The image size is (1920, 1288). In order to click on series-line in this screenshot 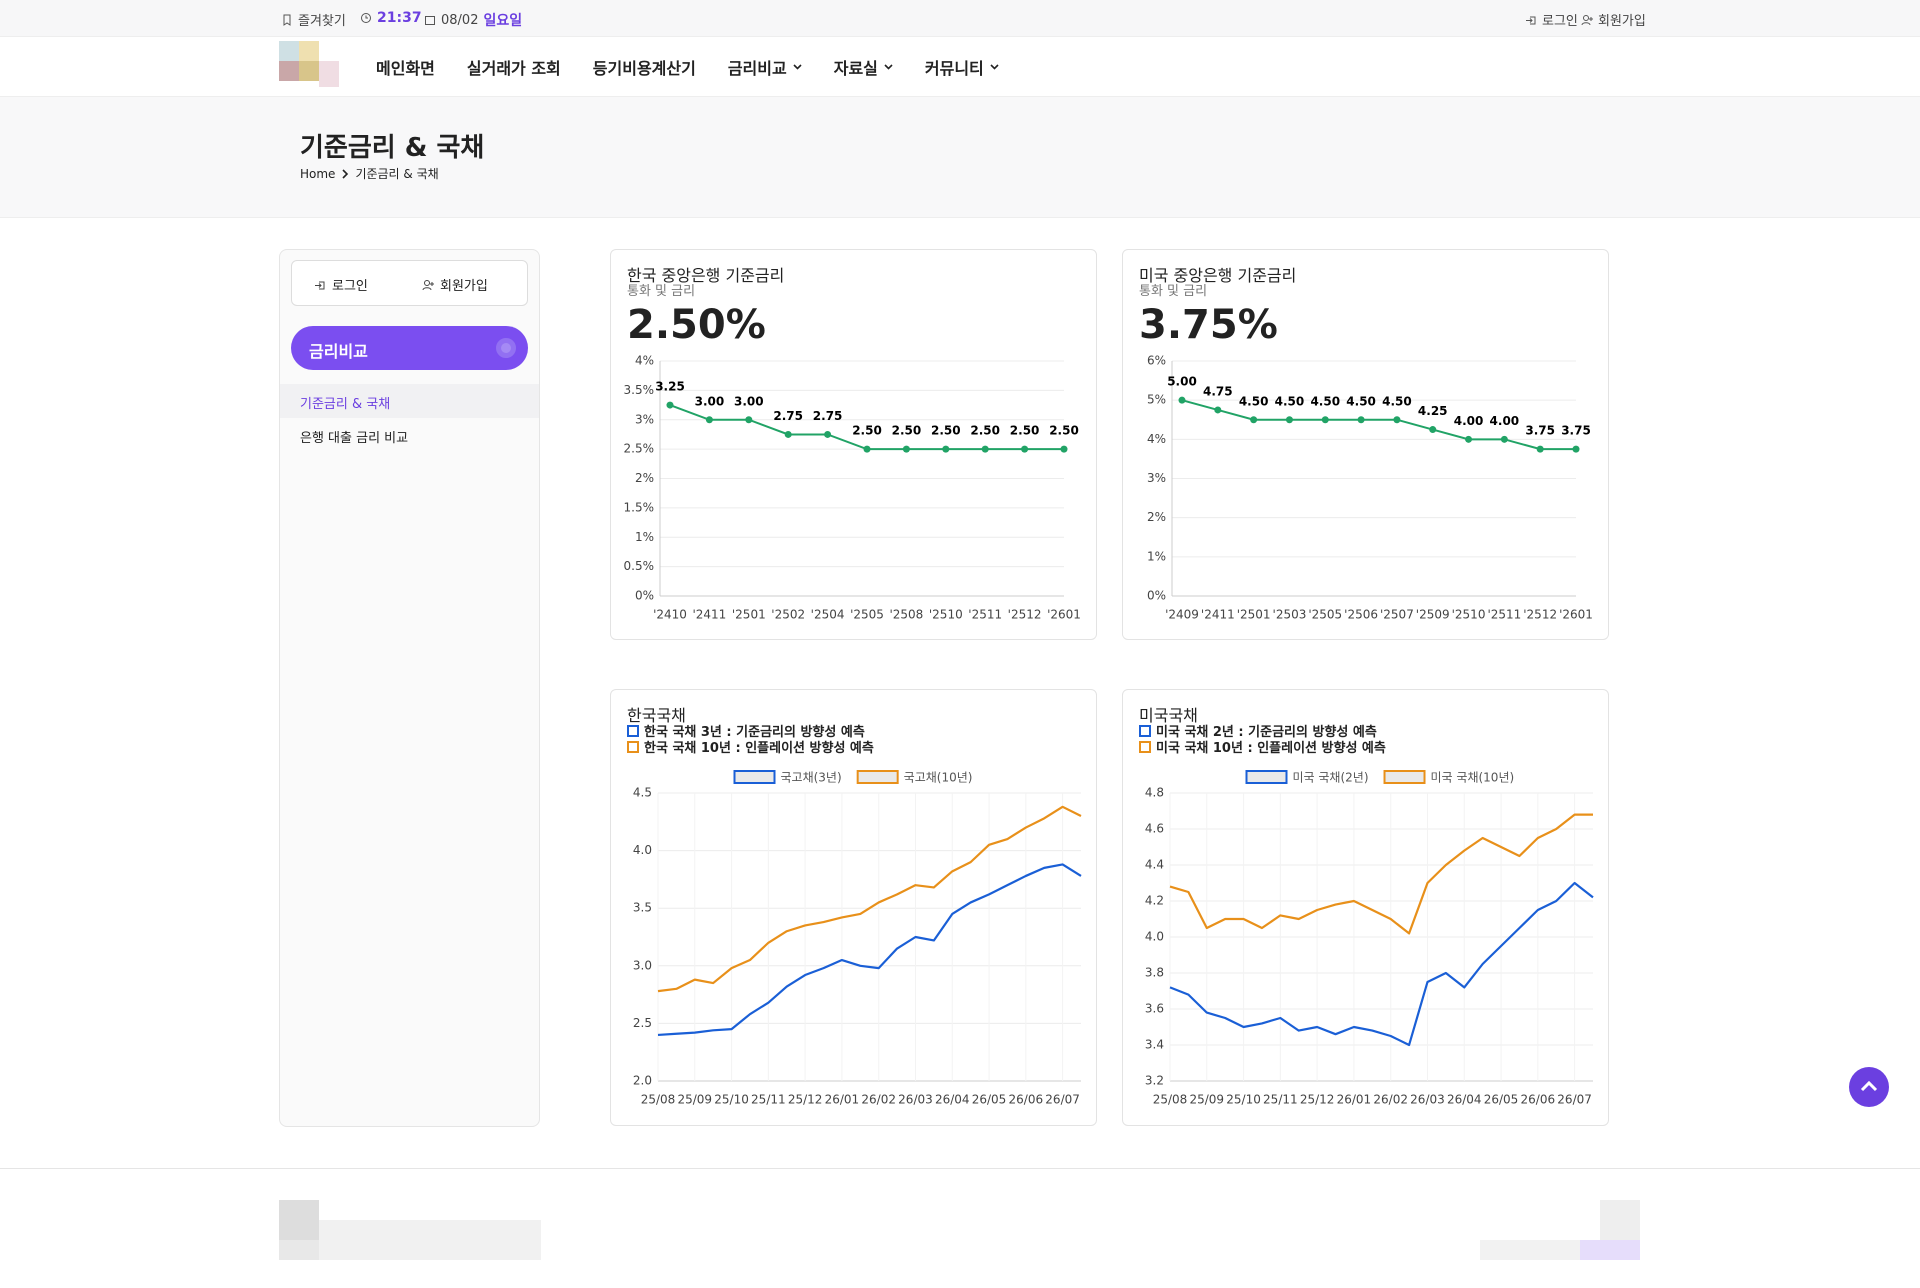, I will do `click(869, 899)`.